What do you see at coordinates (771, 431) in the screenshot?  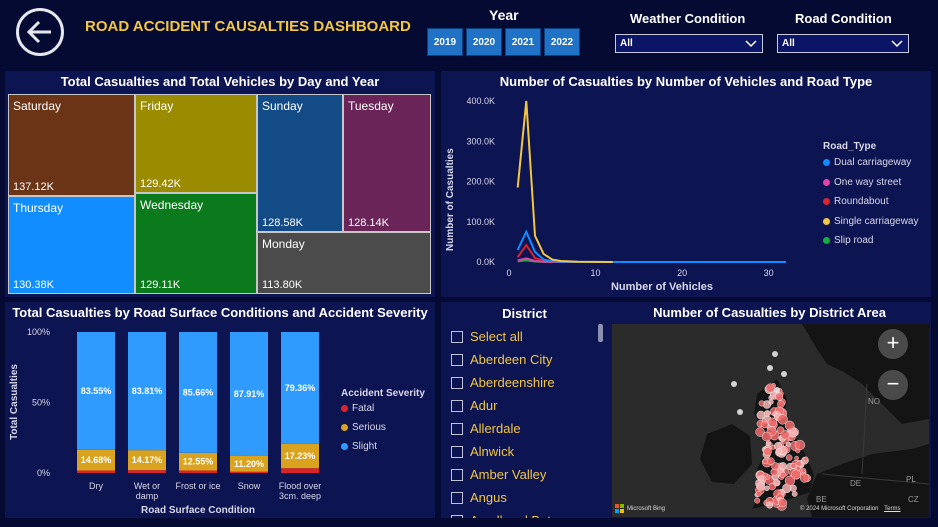 I see `map-bubbles` at bounding box center [771, 431].